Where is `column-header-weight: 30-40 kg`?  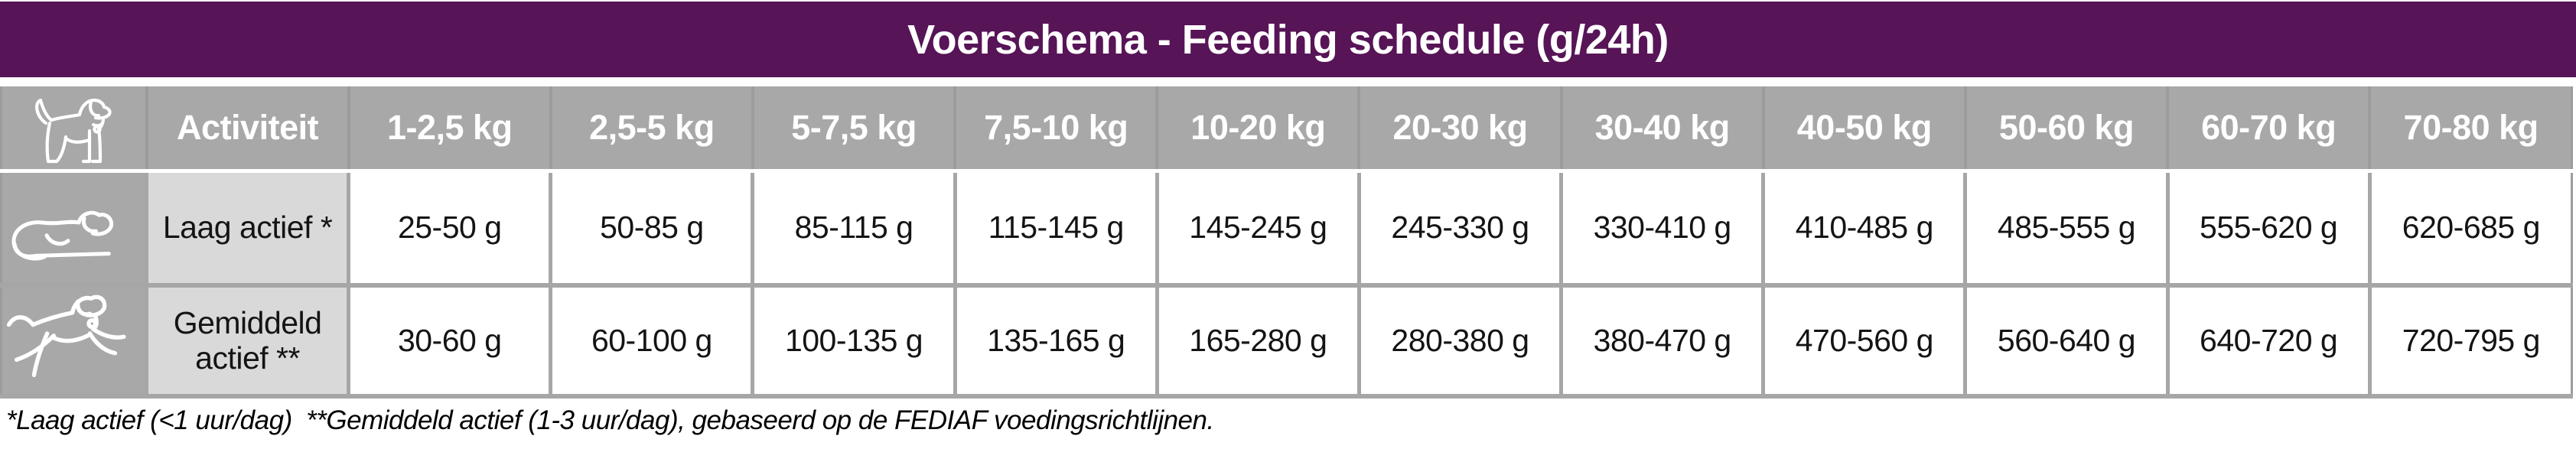
column-header-weight: 30-40 kg is located at coordinates (1661, 129).